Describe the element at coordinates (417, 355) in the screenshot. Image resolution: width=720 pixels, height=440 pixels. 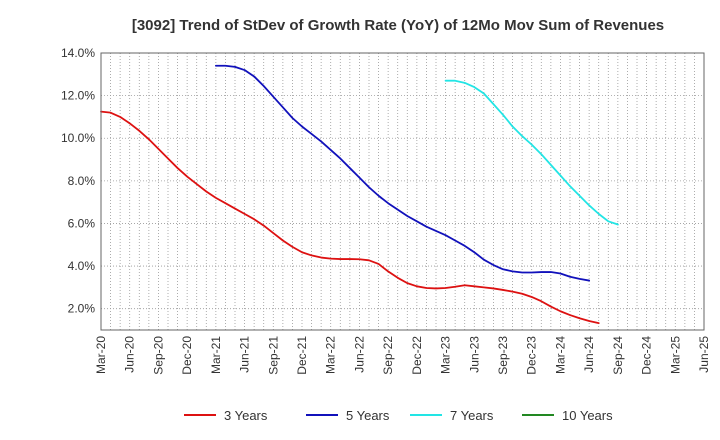
I see `x-tick-label: Dec-22` at that location.